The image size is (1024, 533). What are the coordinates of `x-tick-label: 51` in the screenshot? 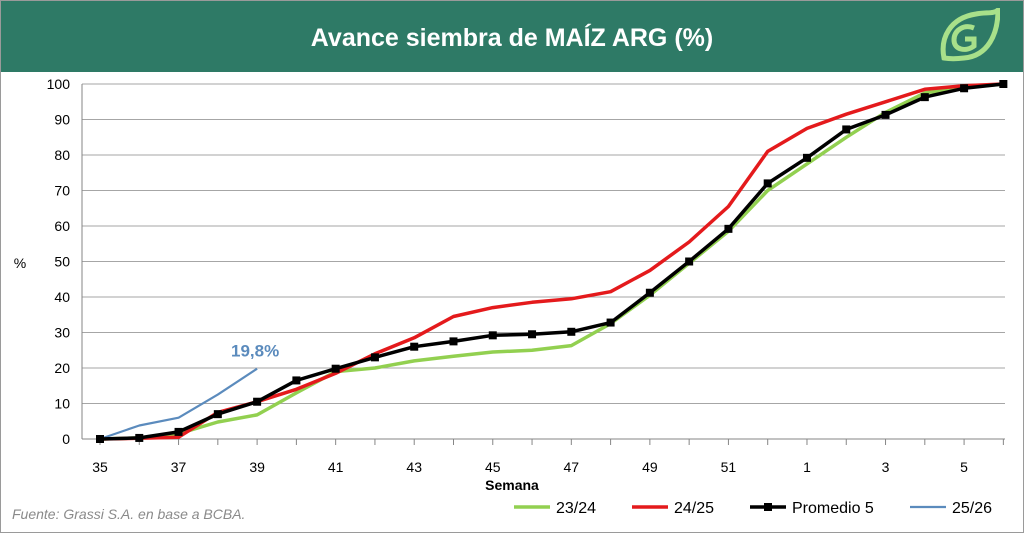 It's located at (729, 467).